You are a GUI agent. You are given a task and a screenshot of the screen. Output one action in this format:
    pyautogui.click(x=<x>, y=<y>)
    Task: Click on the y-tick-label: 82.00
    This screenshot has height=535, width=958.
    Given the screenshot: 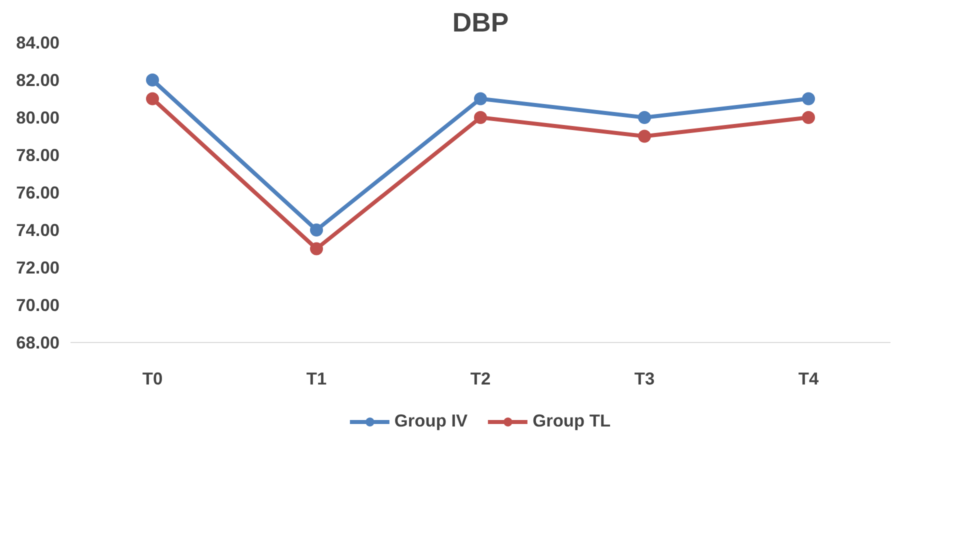 What is the action you would take?
    pyautogui.click(x=38, y=80)
    